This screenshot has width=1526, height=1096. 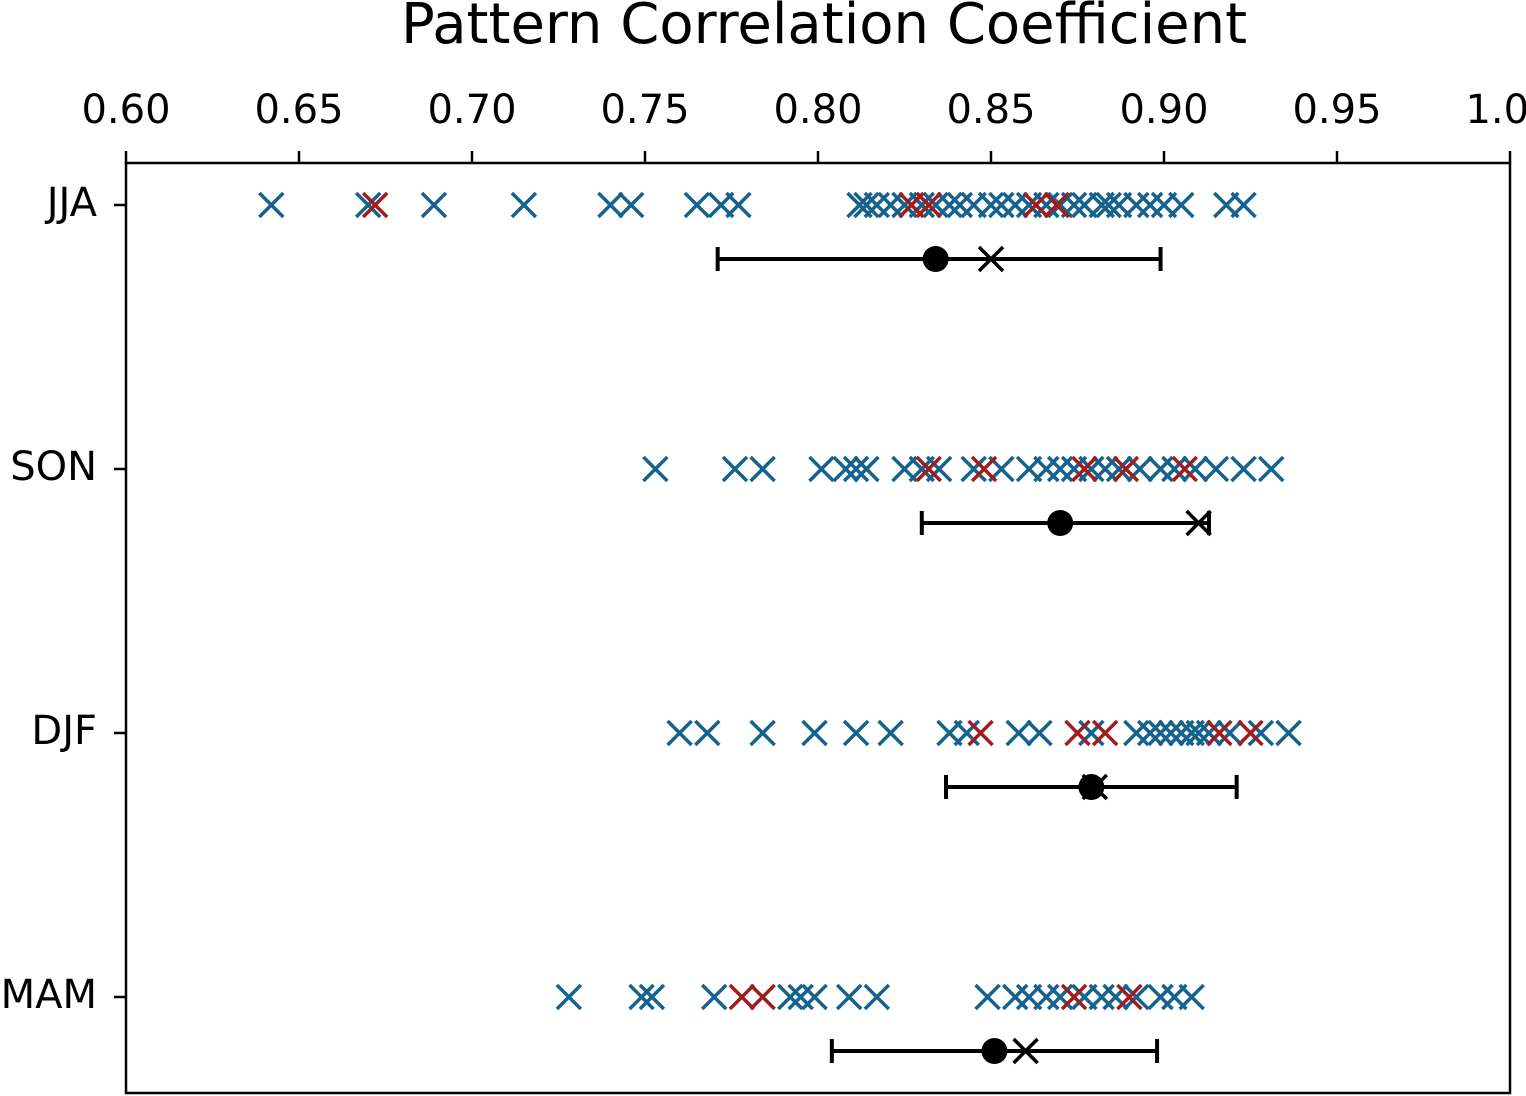 I want to click on summary-dot, so click(x=935, y=259).